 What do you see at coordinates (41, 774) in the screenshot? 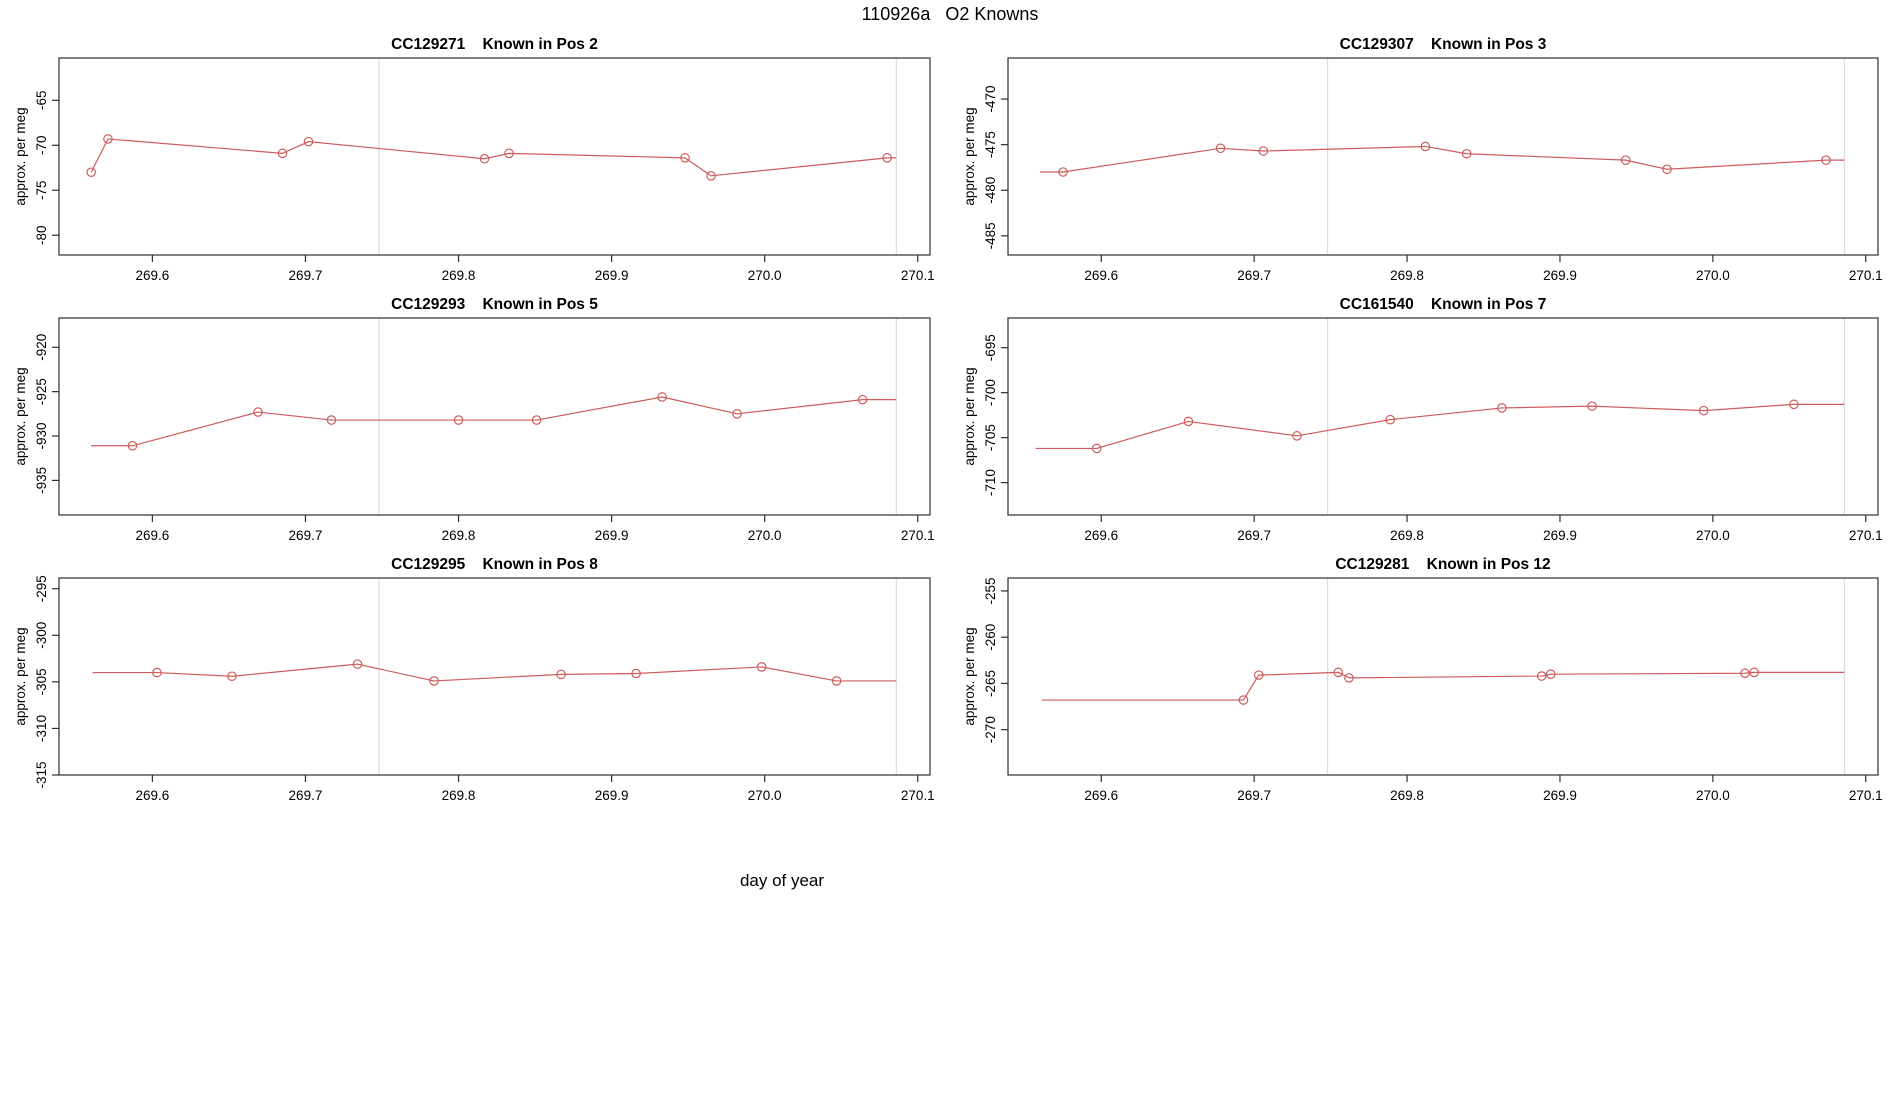
I see `y-tick-label: -315` at bounding box center [41, 774].